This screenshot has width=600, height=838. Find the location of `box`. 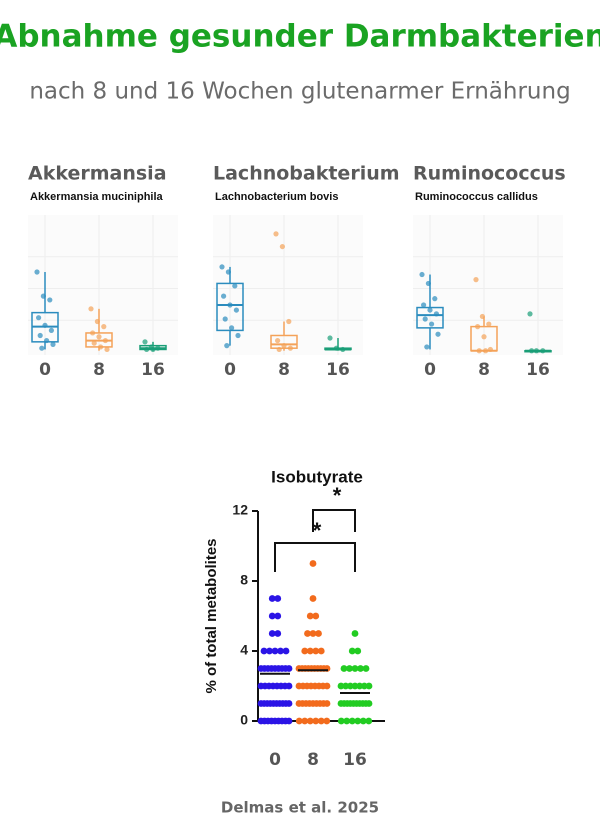

box is located at coordinates (230, 307).